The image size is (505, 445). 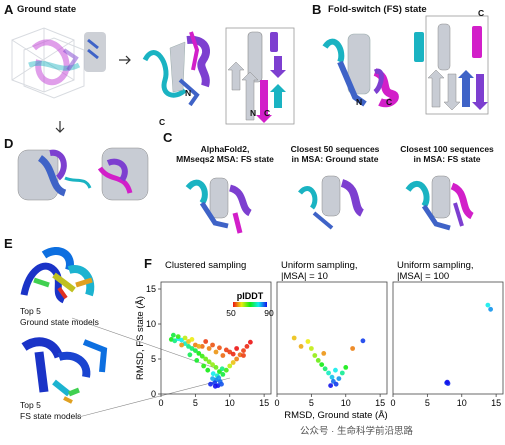 What do you see at coordinates (9, 9) in the screenshot?
I see `panel-a-letter: A` at bounding box center [9, 9].